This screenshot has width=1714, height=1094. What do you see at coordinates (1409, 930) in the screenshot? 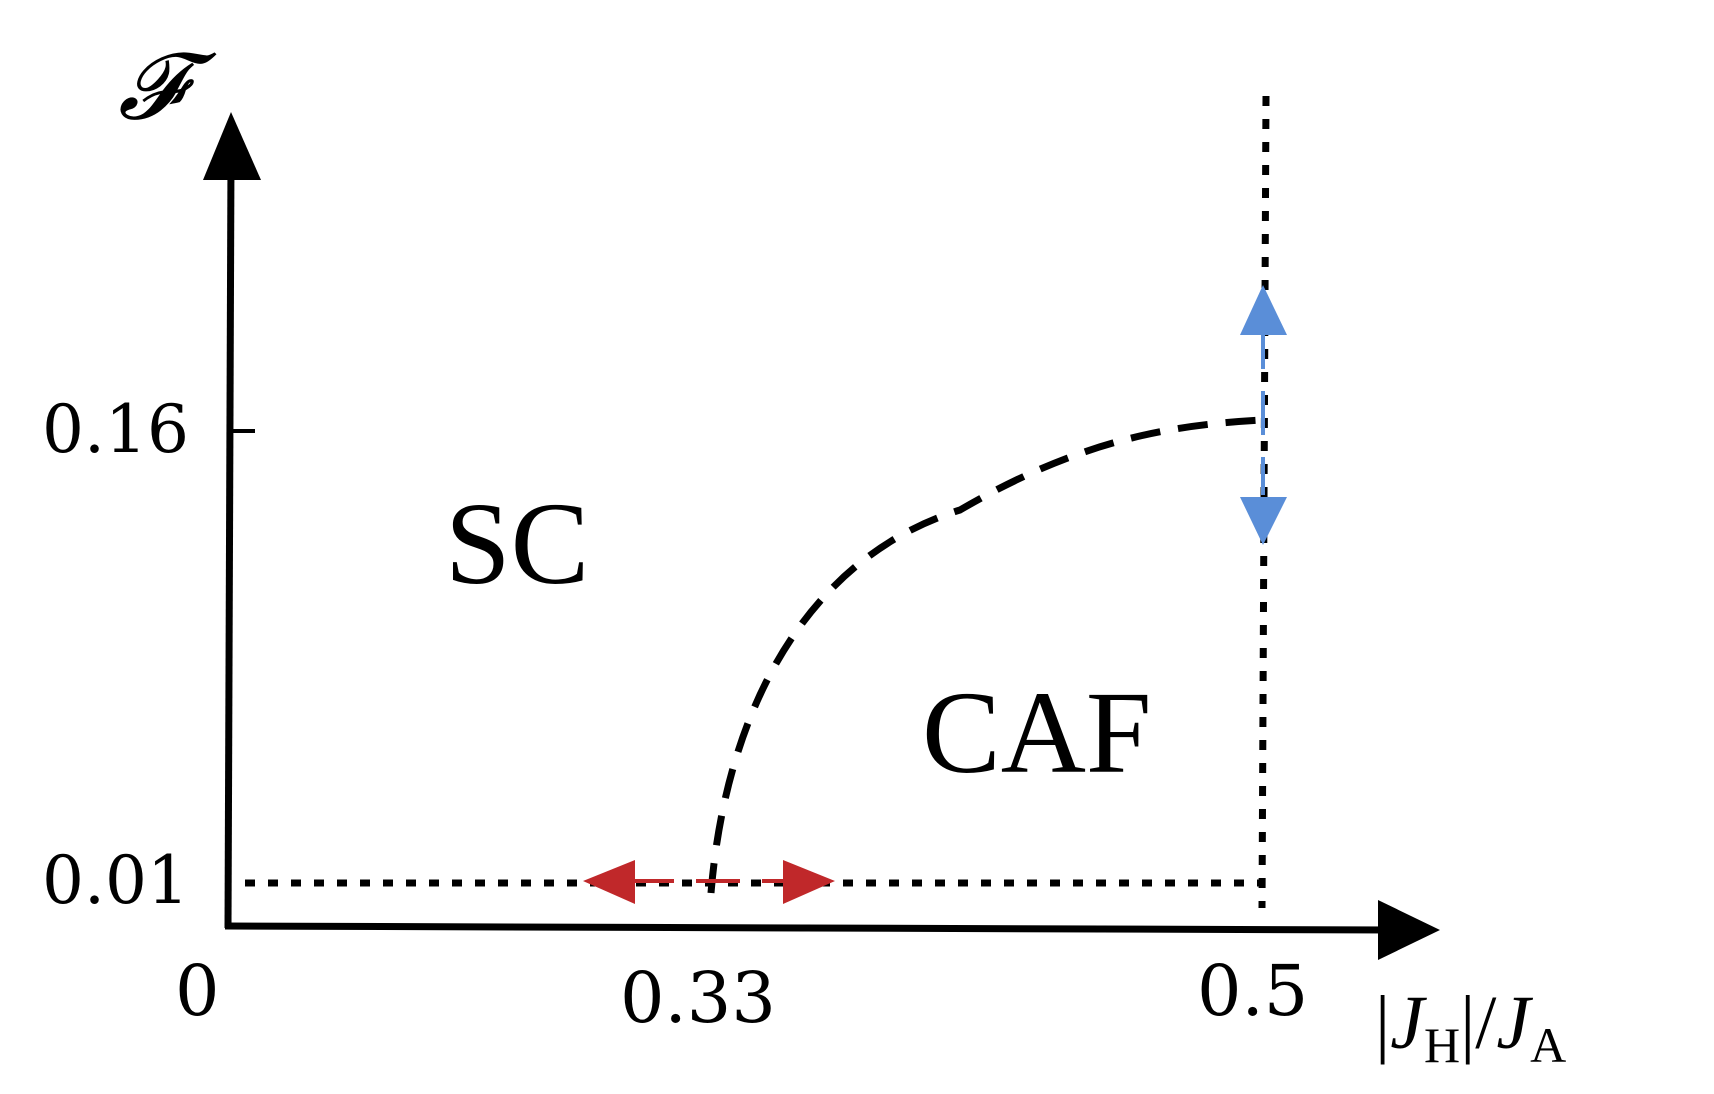
I see `x-axis-arrowhead` at bounding box center [1409, 930].